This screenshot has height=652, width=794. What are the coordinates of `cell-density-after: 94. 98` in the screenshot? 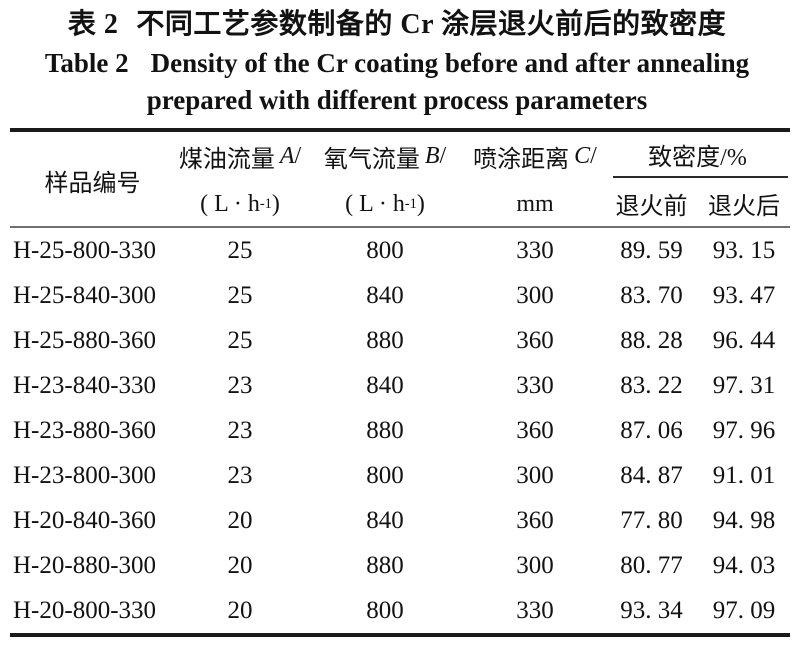 It's located at (744, 520).